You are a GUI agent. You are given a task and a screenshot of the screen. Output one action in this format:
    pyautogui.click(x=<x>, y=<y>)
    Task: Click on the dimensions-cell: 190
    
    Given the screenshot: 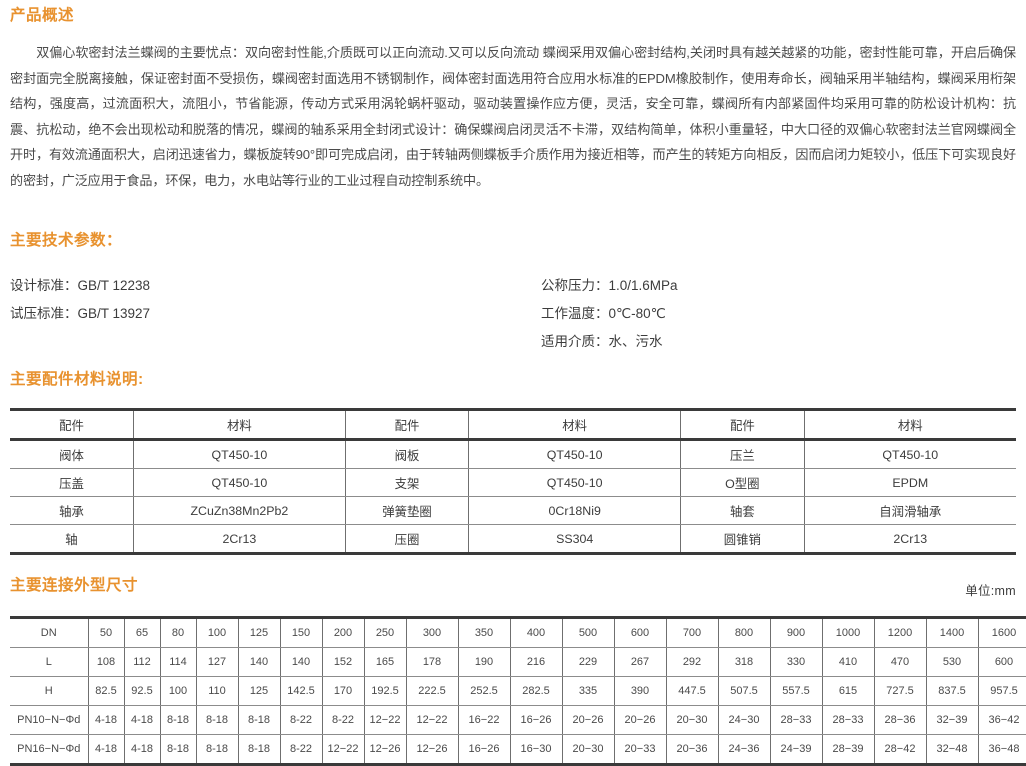 What is the action you would take?
    pyautogui.click(x=484, y=662)
    